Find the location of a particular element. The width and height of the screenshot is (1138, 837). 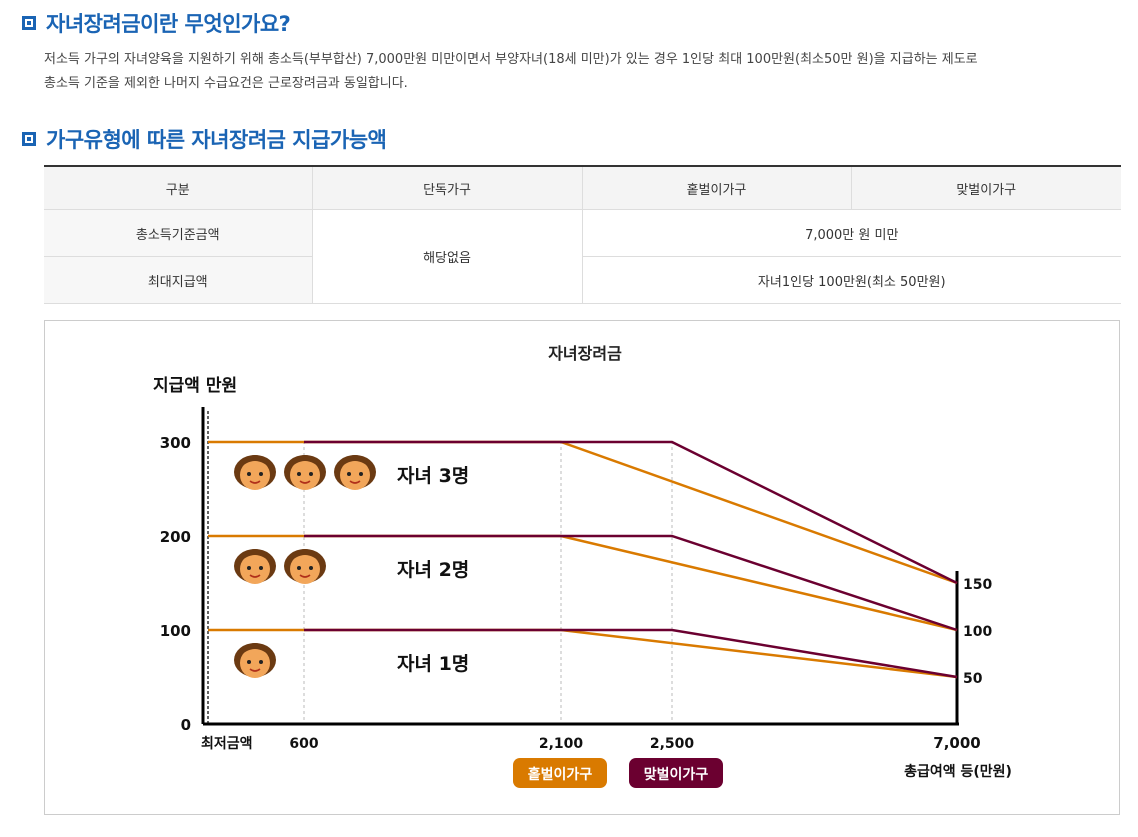

x-tick-label: 7,000 is located at coordinates (956, 743).